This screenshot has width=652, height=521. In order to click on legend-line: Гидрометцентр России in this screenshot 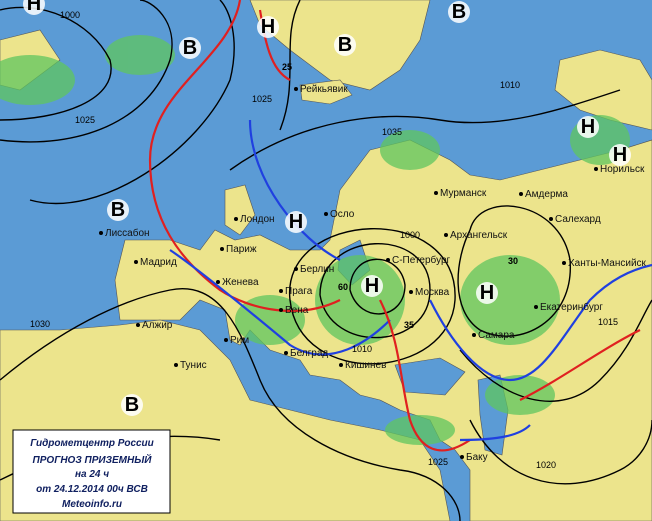, I will do `click(92, 443)`.